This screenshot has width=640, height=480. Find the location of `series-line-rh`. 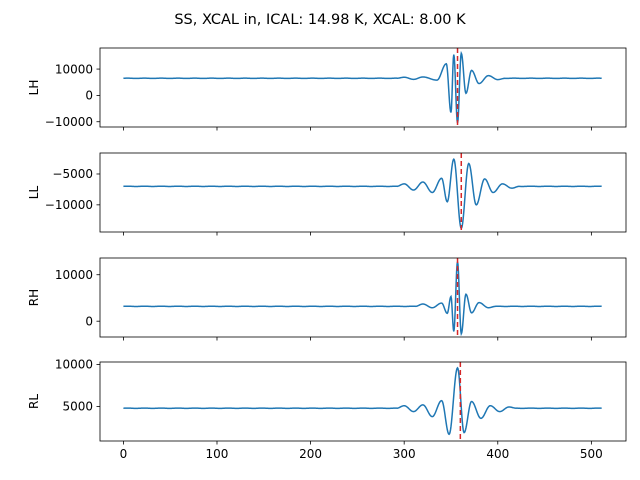

series-line-rh is located at coordinates (362, 299).